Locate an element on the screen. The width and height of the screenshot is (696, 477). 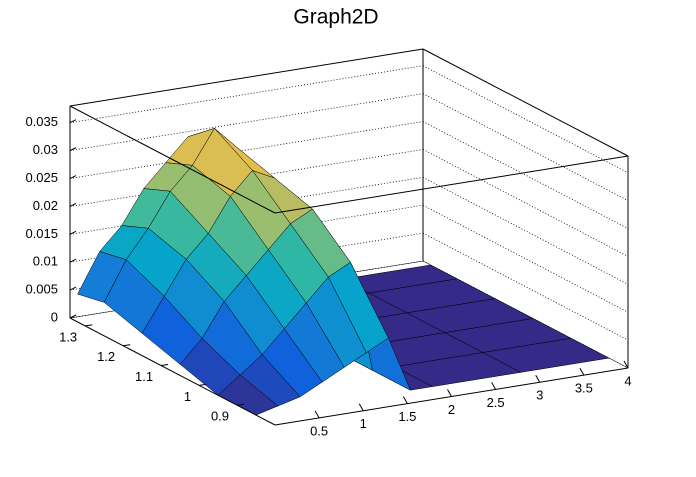
x-tick-label: 3.5 is located at coordinates (584, 388).